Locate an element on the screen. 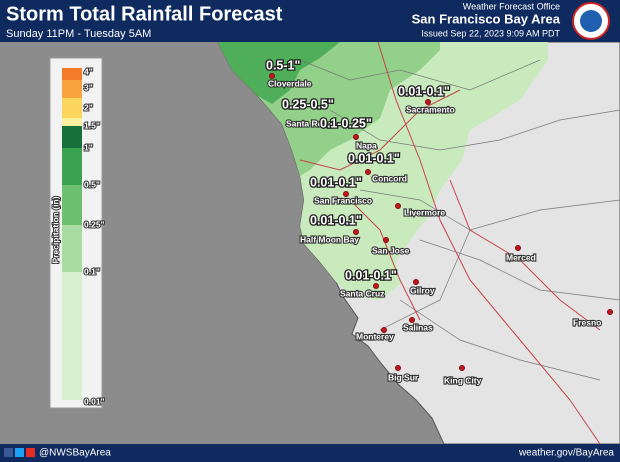  city-label: Santa Rosa is located at coordinates (309, 123).